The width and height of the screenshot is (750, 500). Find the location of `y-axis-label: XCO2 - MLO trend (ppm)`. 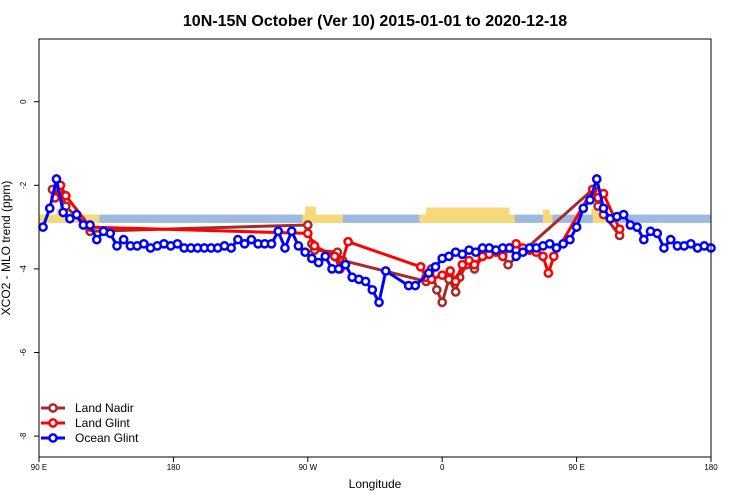

y-axis-label: XCO2 - MLO trend (ppm) is located at coordinates (6, 248).